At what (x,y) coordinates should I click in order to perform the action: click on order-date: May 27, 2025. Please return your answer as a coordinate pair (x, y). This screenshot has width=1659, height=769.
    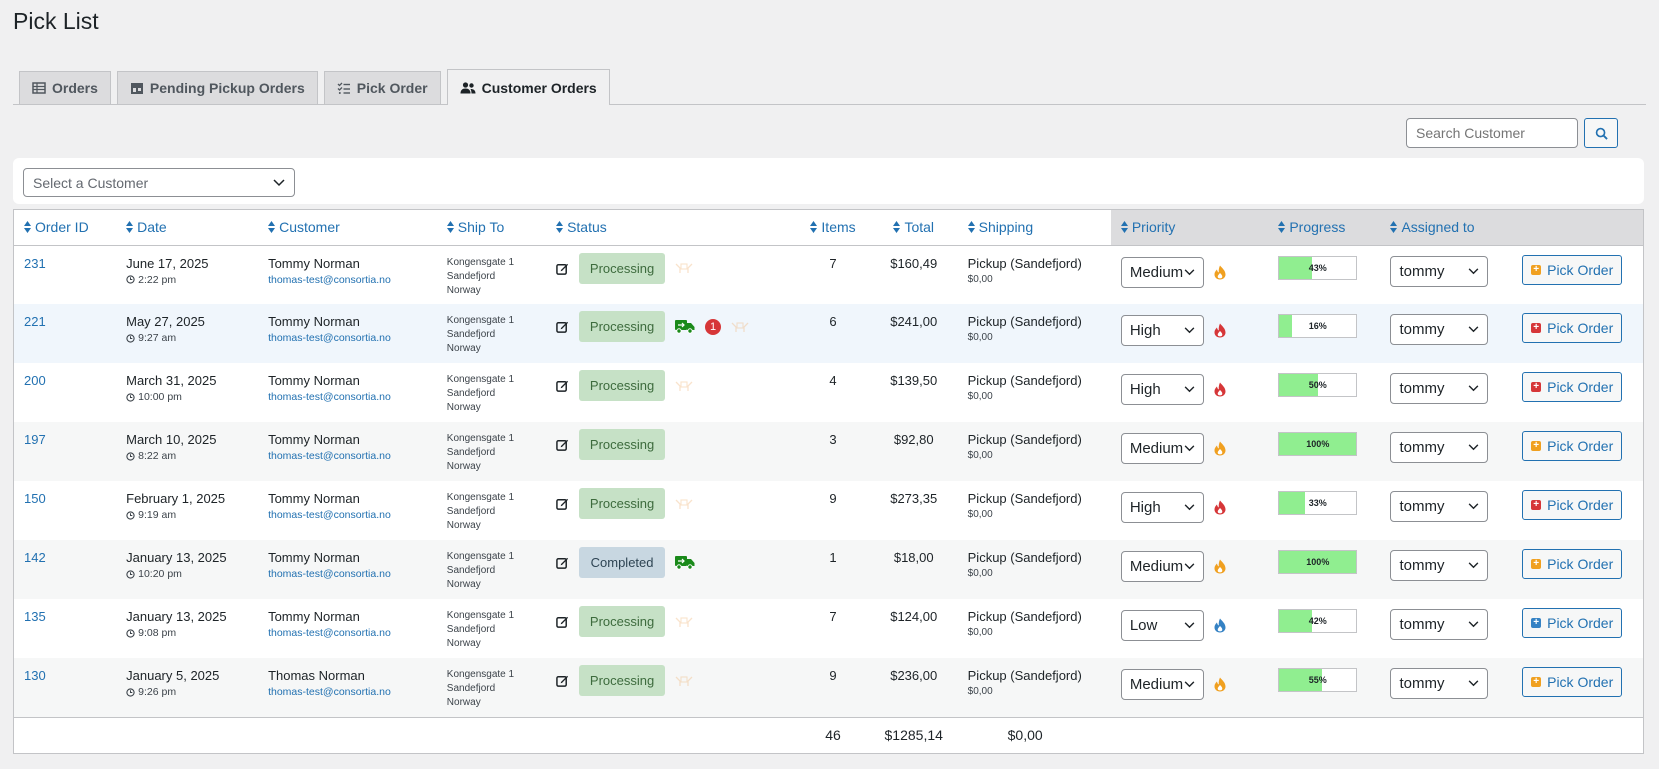
    Looking at the image, I should click on (165, 321).